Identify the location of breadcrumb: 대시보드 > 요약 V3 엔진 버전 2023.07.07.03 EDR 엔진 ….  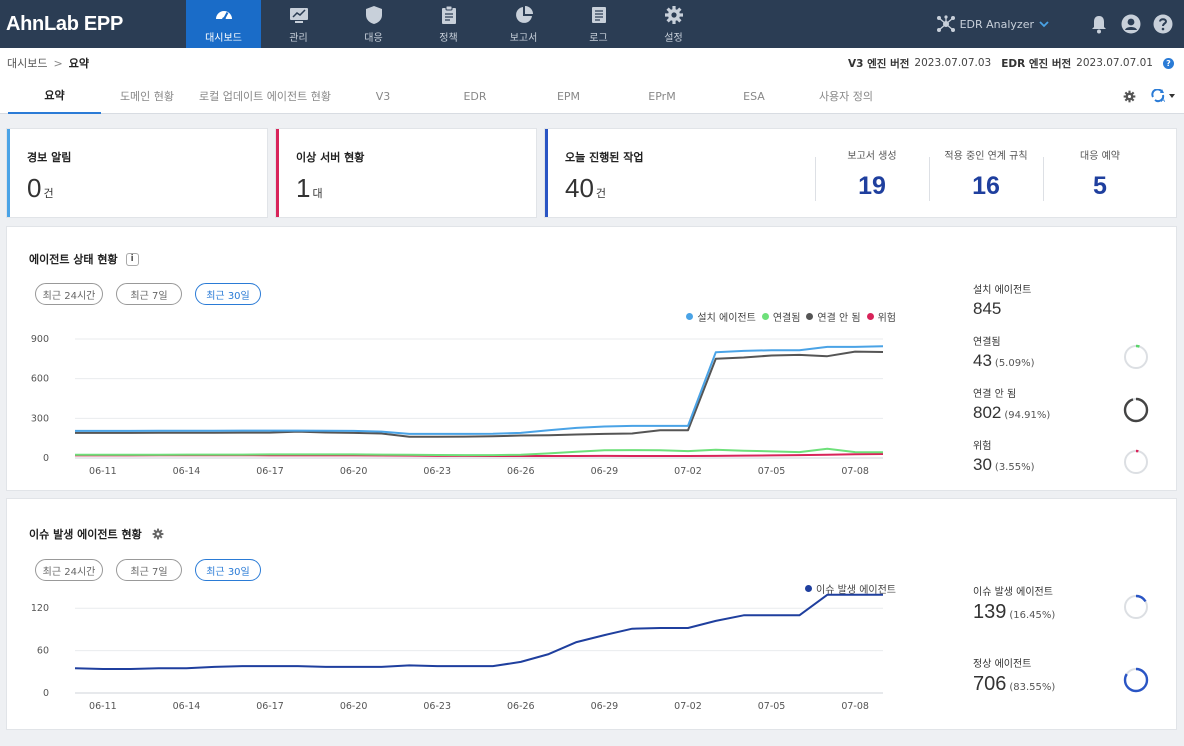
(592, 63).